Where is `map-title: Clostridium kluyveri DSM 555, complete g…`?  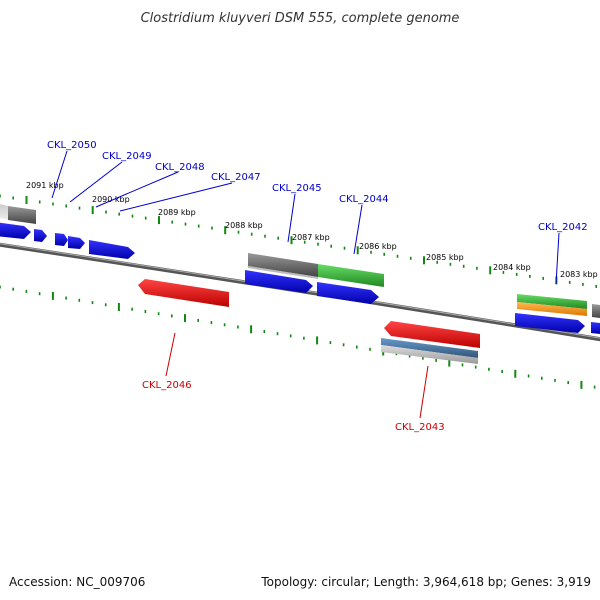
map-title: Clostridium kluyveri DSM 555, complete g… is located at coordinates (300, 18).